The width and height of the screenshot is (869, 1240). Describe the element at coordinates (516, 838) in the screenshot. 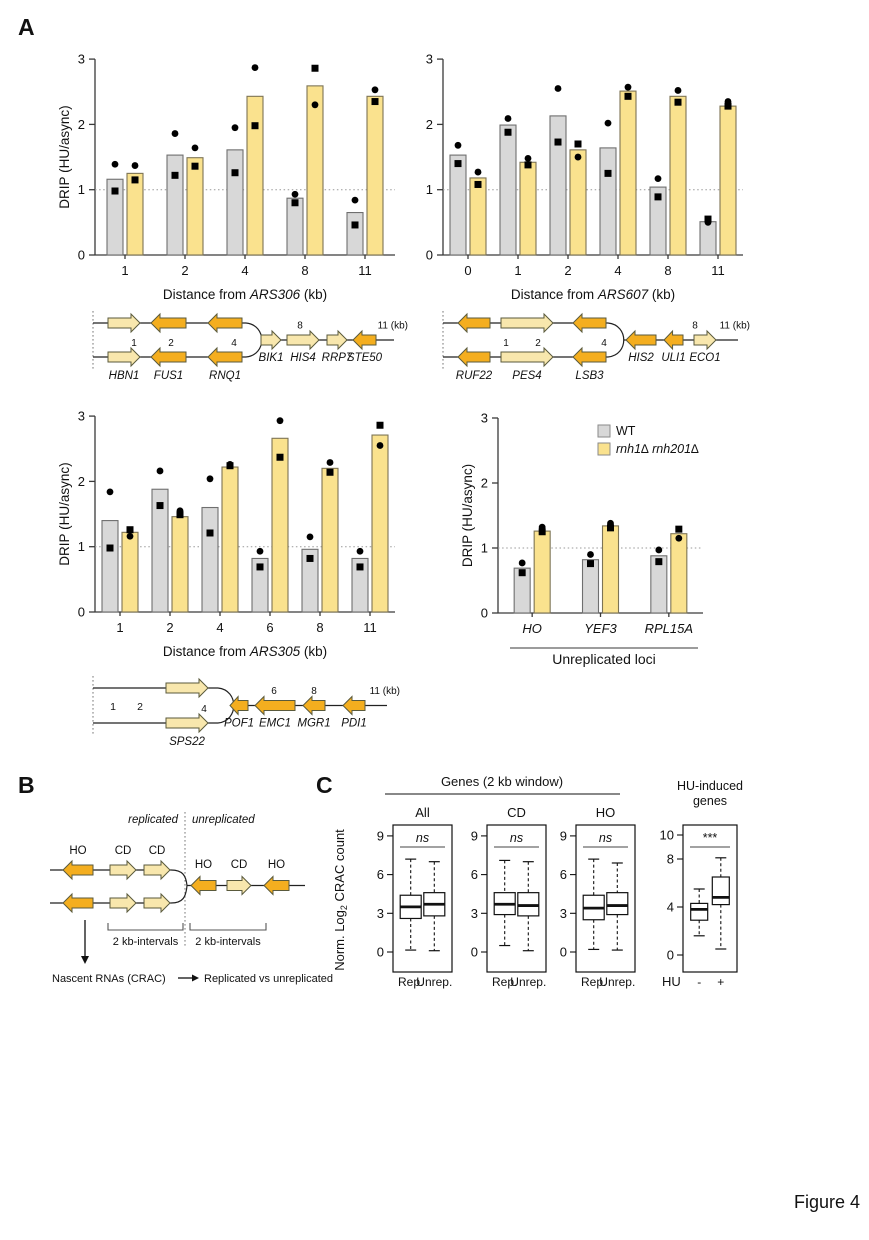

I see `significance-label: ns` at that location.